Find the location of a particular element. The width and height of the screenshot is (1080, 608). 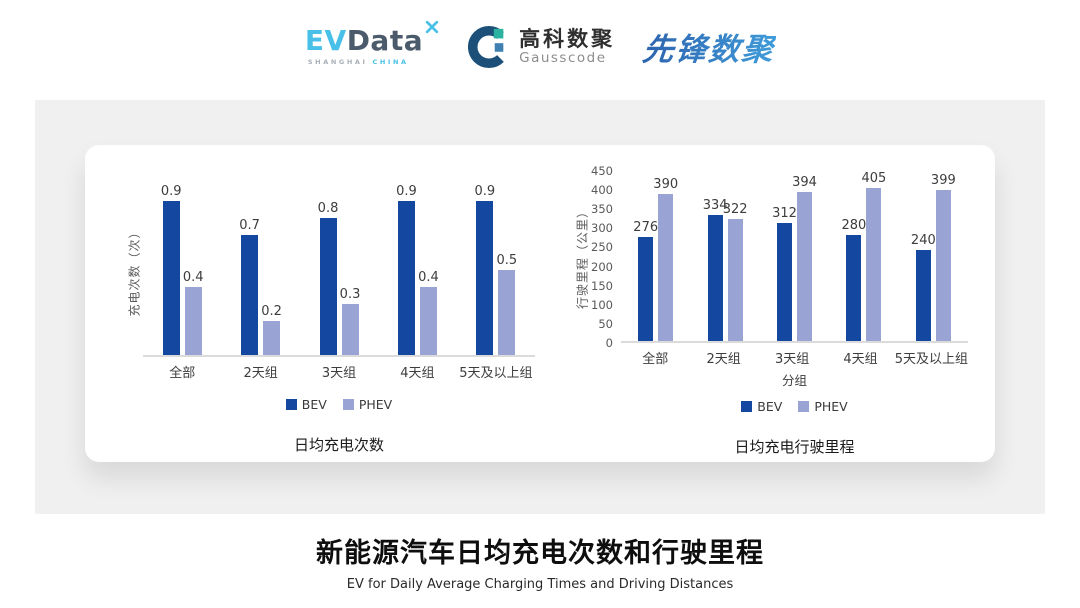

bar-pair: 0.9 0.5 is located at coordinates (495, 269).